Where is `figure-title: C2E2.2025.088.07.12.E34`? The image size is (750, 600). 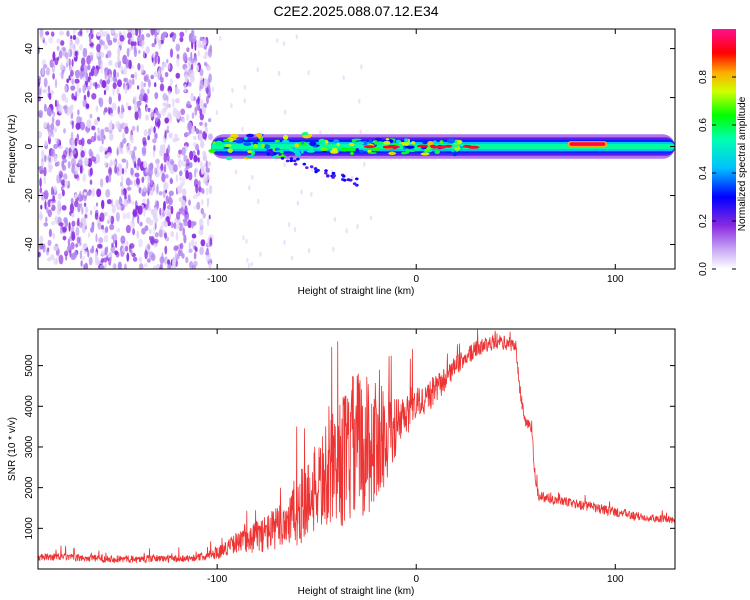
figure-title: C2E2.2025.088.07.12.E34 is located at coordinates (355, 11).